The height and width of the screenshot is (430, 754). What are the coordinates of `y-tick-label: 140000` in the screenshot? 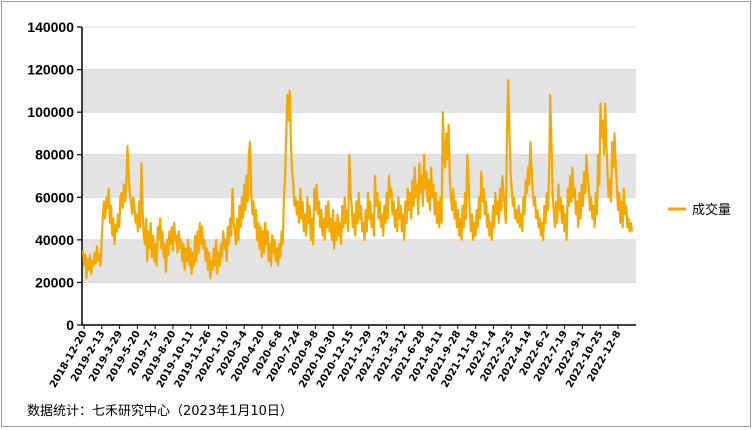 It's located at (50, 27).